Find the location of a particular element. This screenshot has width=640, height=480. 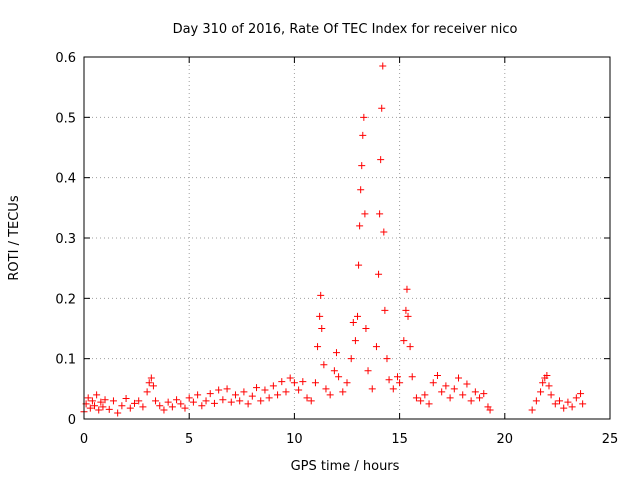

y-axis-label: ROTI / TECUs is located at coordinates (14, 237).